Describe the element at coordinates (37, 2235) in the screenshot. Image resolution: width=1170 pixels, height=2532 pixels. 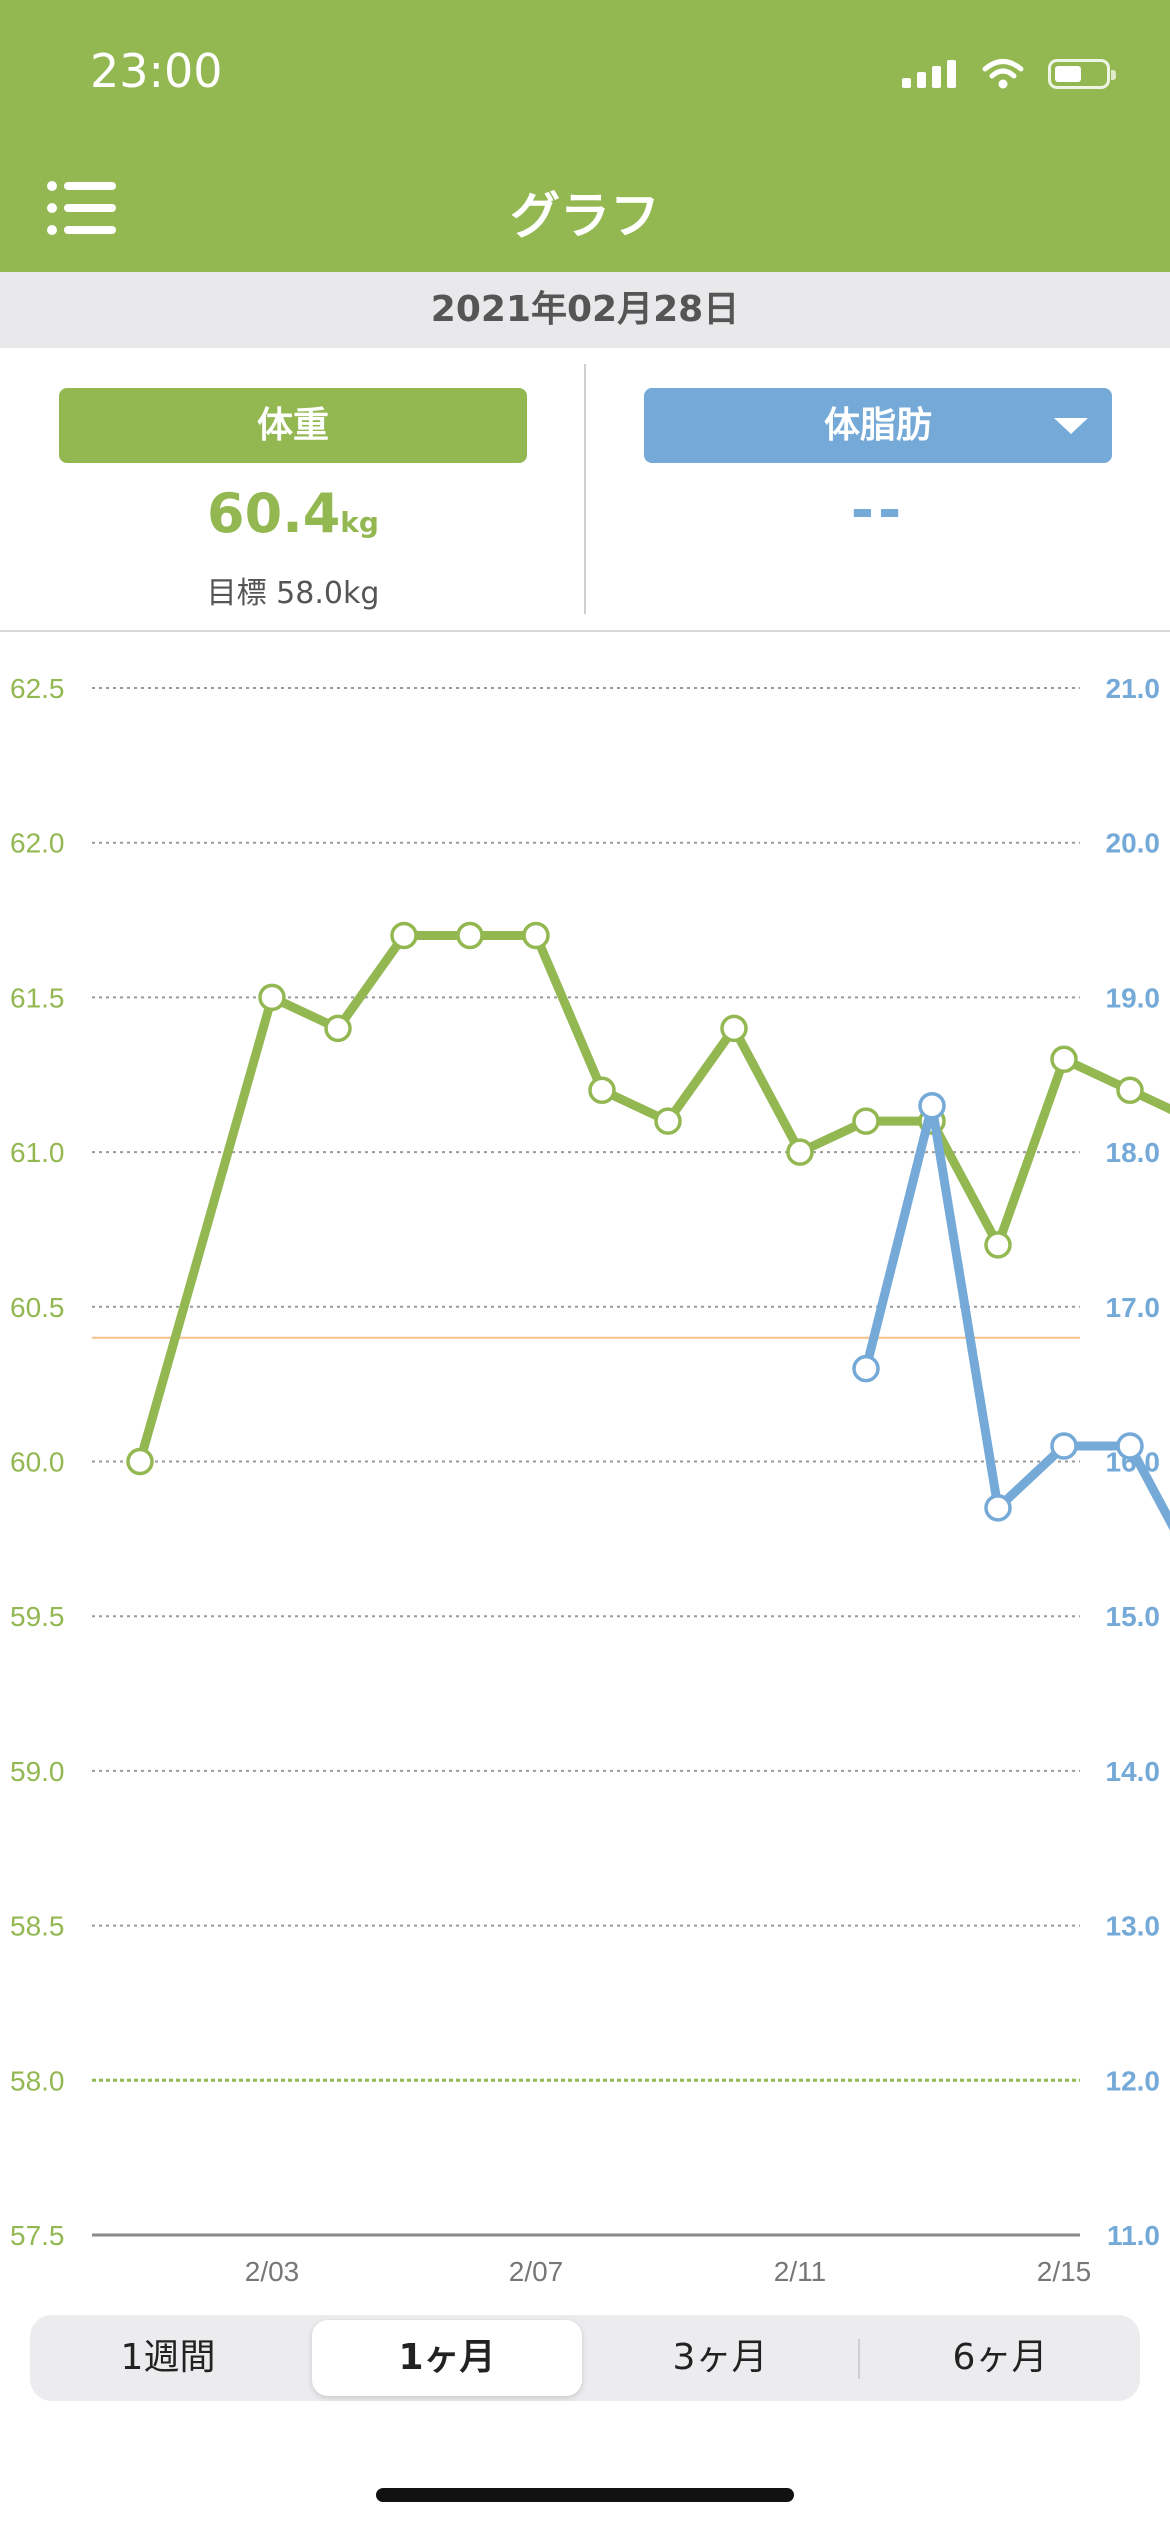
I see `y-left-tick: 57.5` at that location.